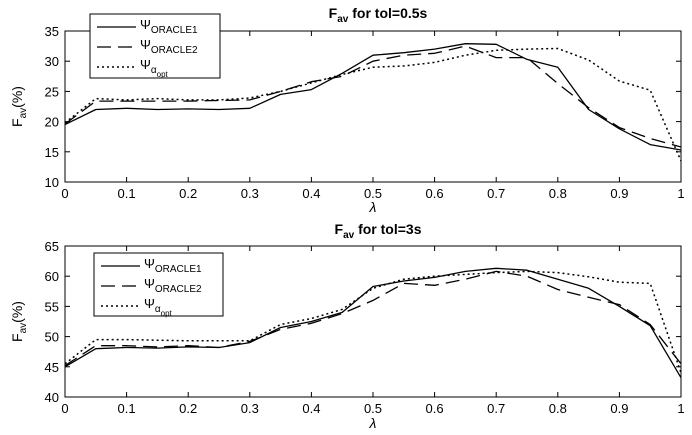 The width and height of the screenshot is (692, 435). What do you see at coordinates (373, 408) in the screenshot?
I see `x-tick-label: 0.5` at bounding box center [373, 408].